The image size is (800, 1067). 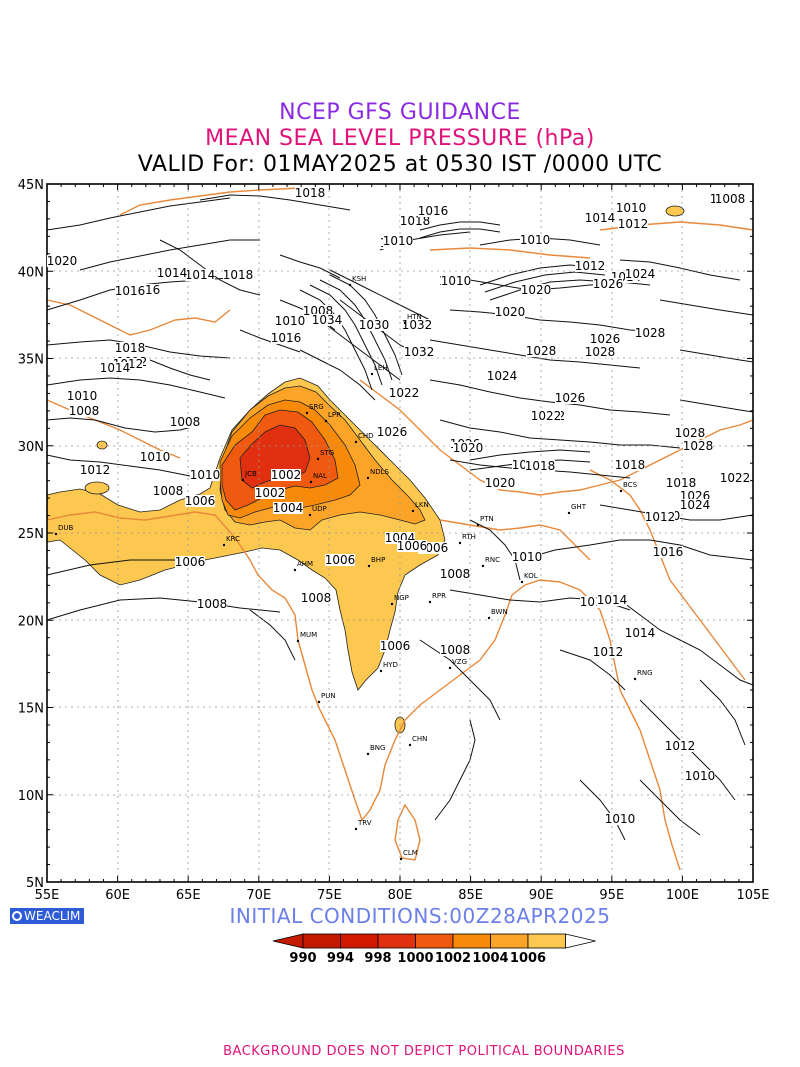 I want to click on city-label: VZG, so click(x=459, y=662).